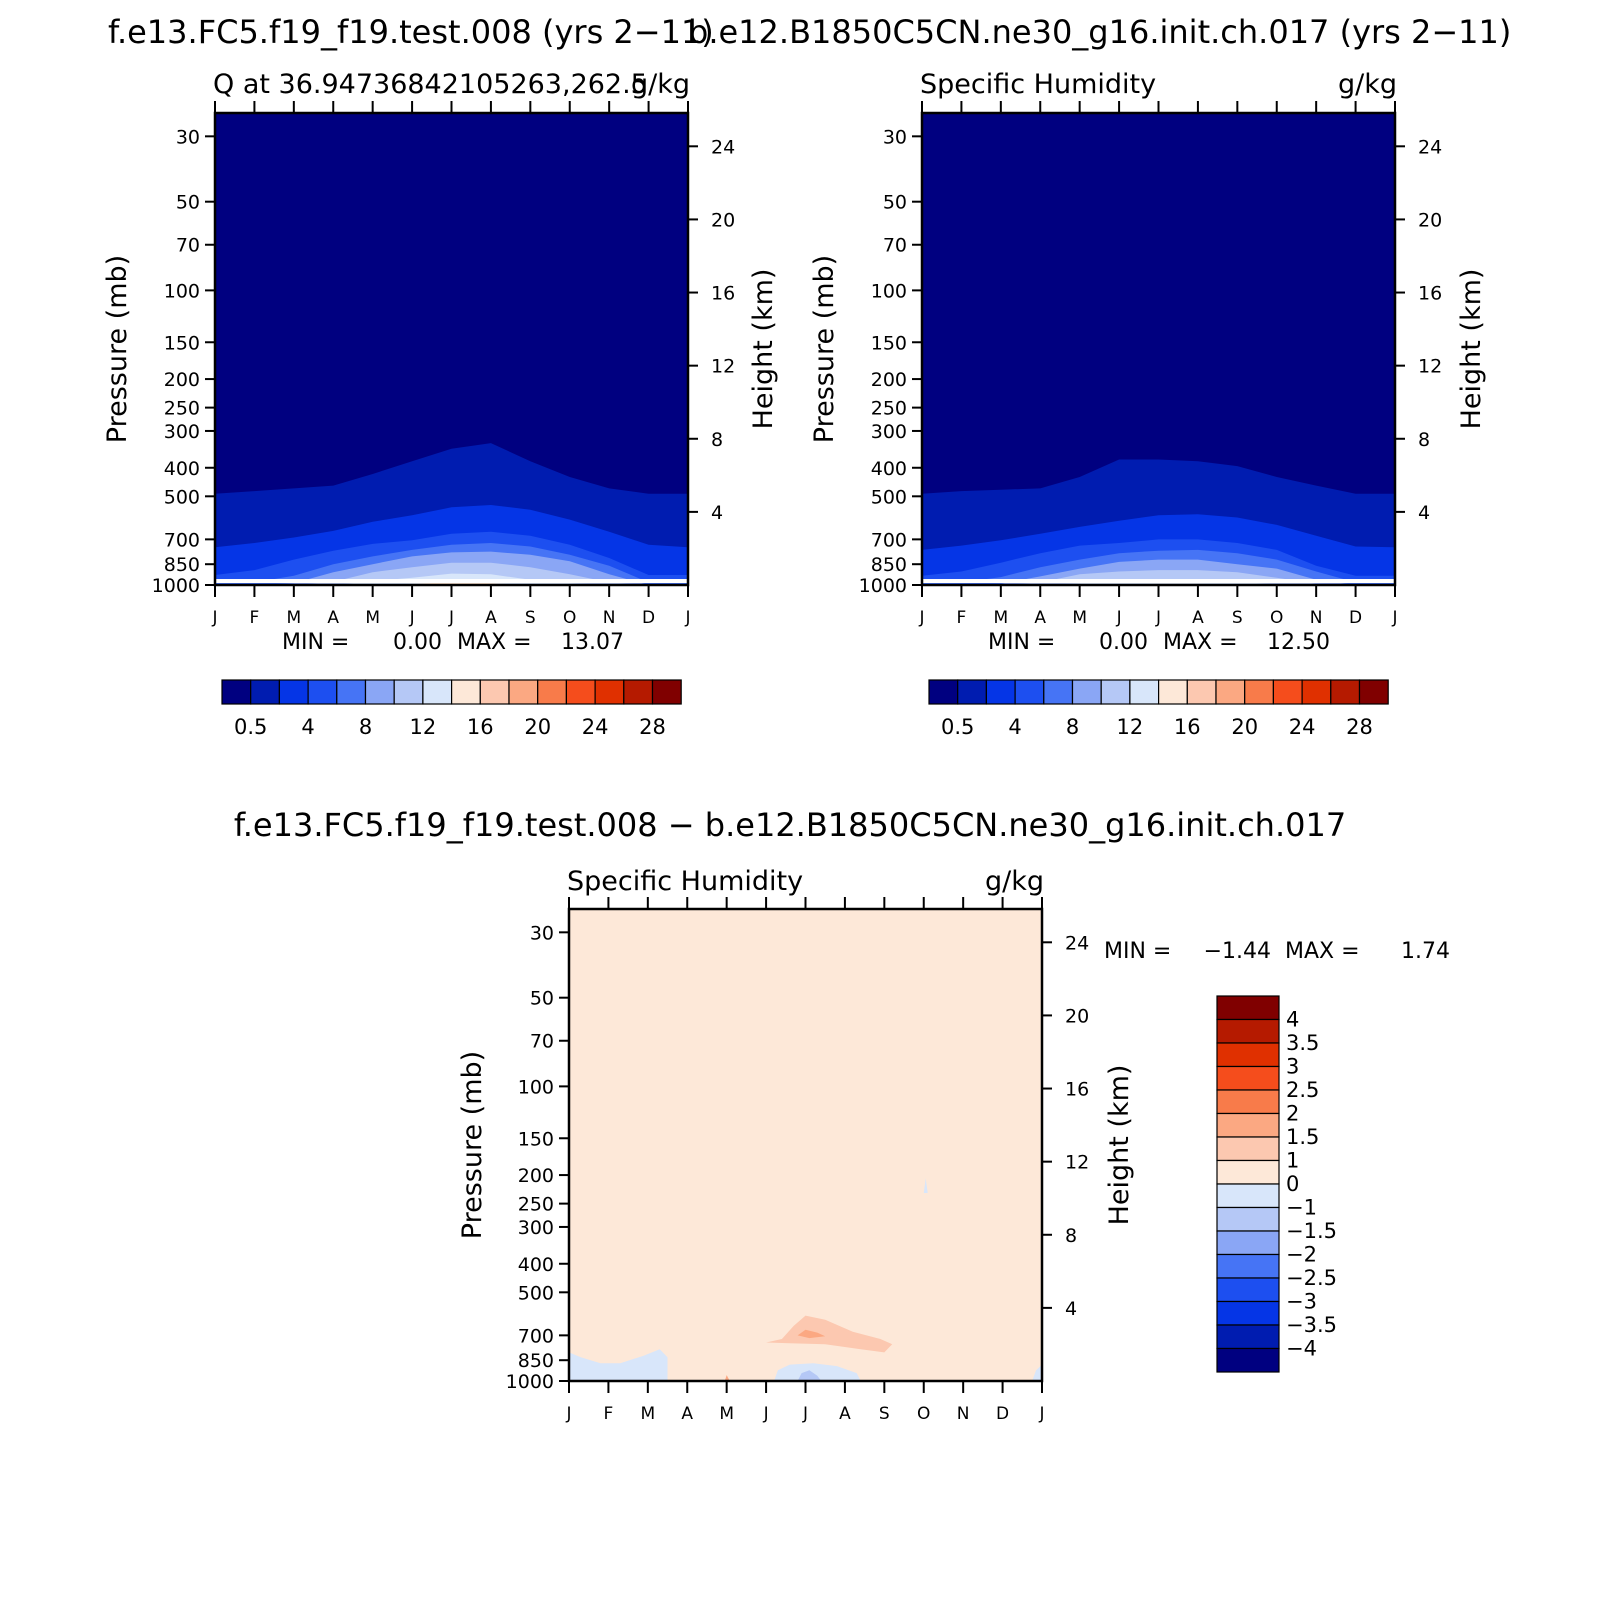 This screenshot has width=1597, height=1602. What do you see at coordinates (1430, 220) in the screenshot?
I see `panel-right-height-tick-label: 20` at bounding box center [1430, 220].